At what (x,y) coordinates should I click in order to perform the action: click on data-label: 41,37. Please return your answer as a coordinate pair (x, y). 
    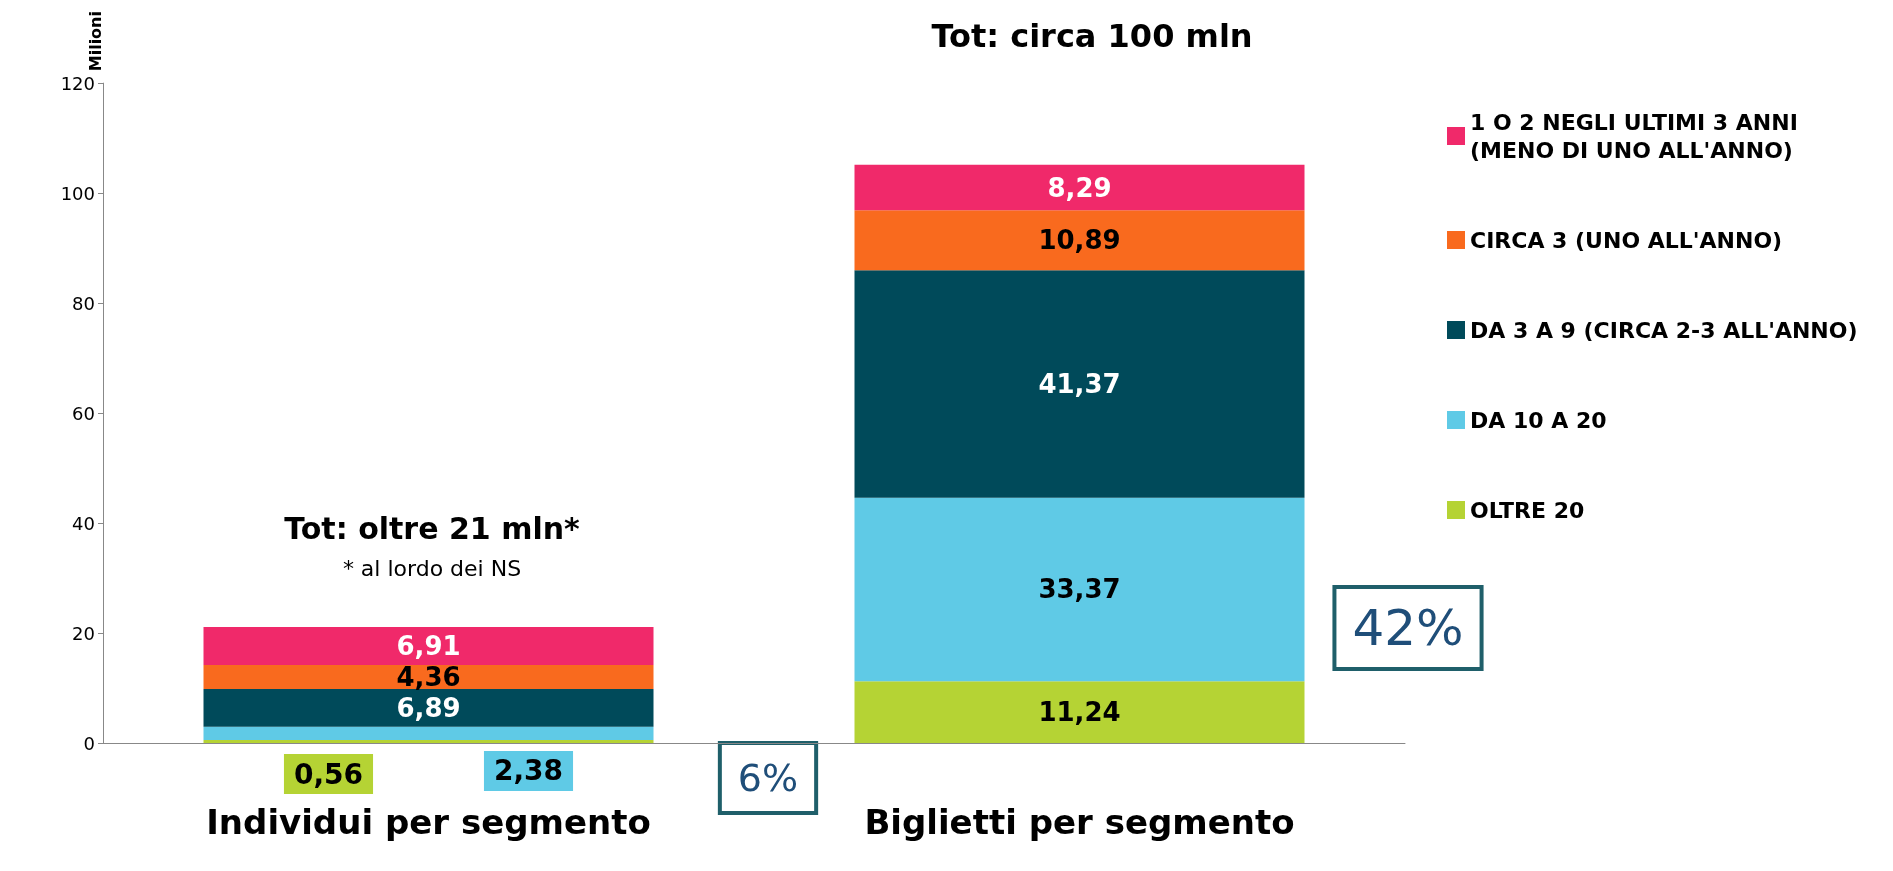
    Looking at the image, I should click on (1079, 383).